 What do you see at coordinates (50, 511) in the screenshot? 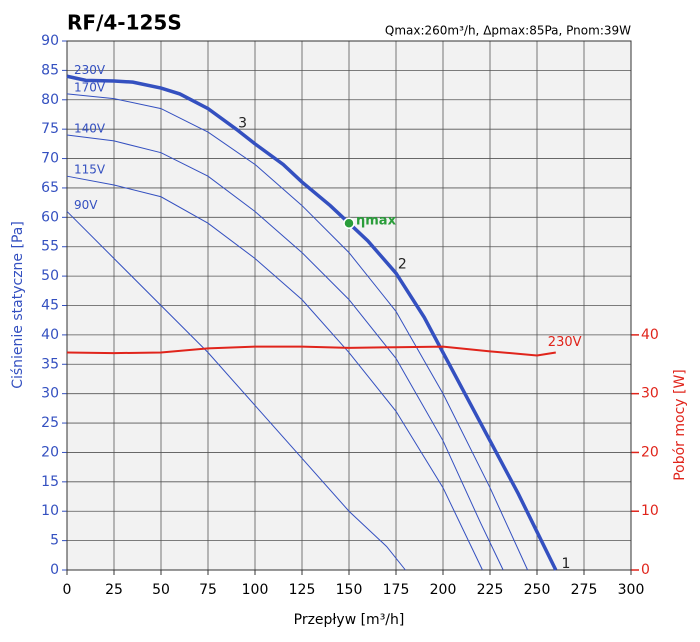
I see `y-tick-label: 10` at bounding box center [50, 511].